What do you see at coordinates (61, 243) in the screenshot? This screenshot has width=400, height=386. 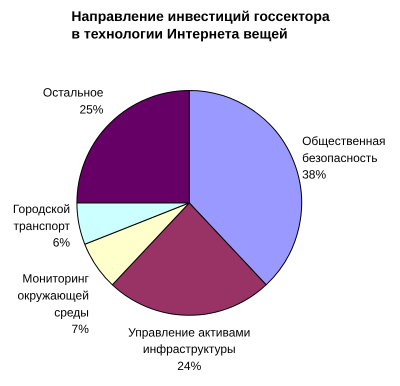 I see `data-label: 6%` at bounding box center [61, 243].